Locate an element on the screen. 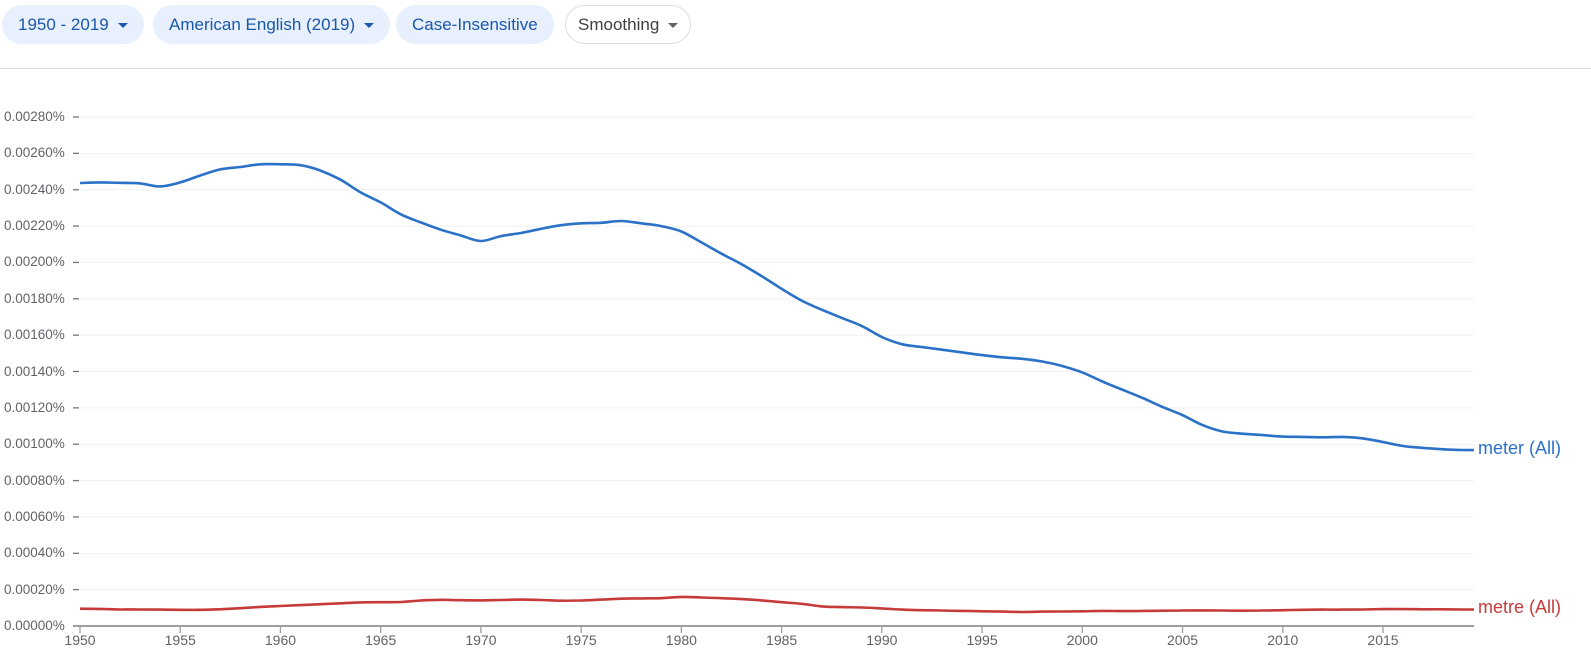  y-tick-label: 0.00100% is located at coordinates (34, 444).